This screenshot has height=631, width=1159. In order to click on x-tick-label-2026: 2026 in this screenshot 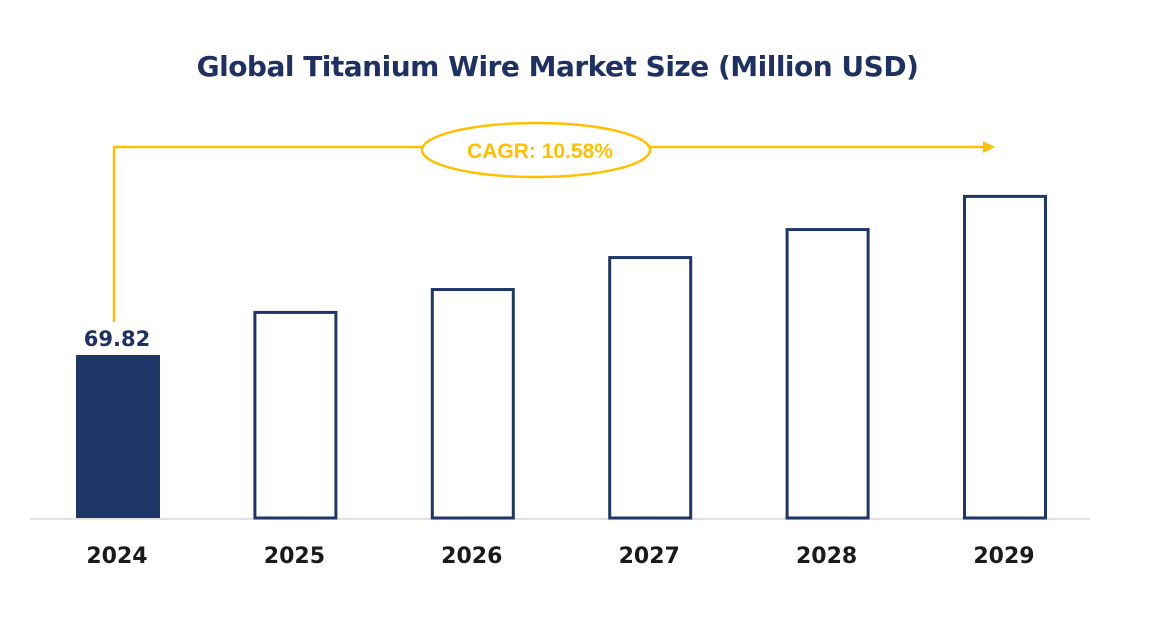, I will do `click(471, 556)`.